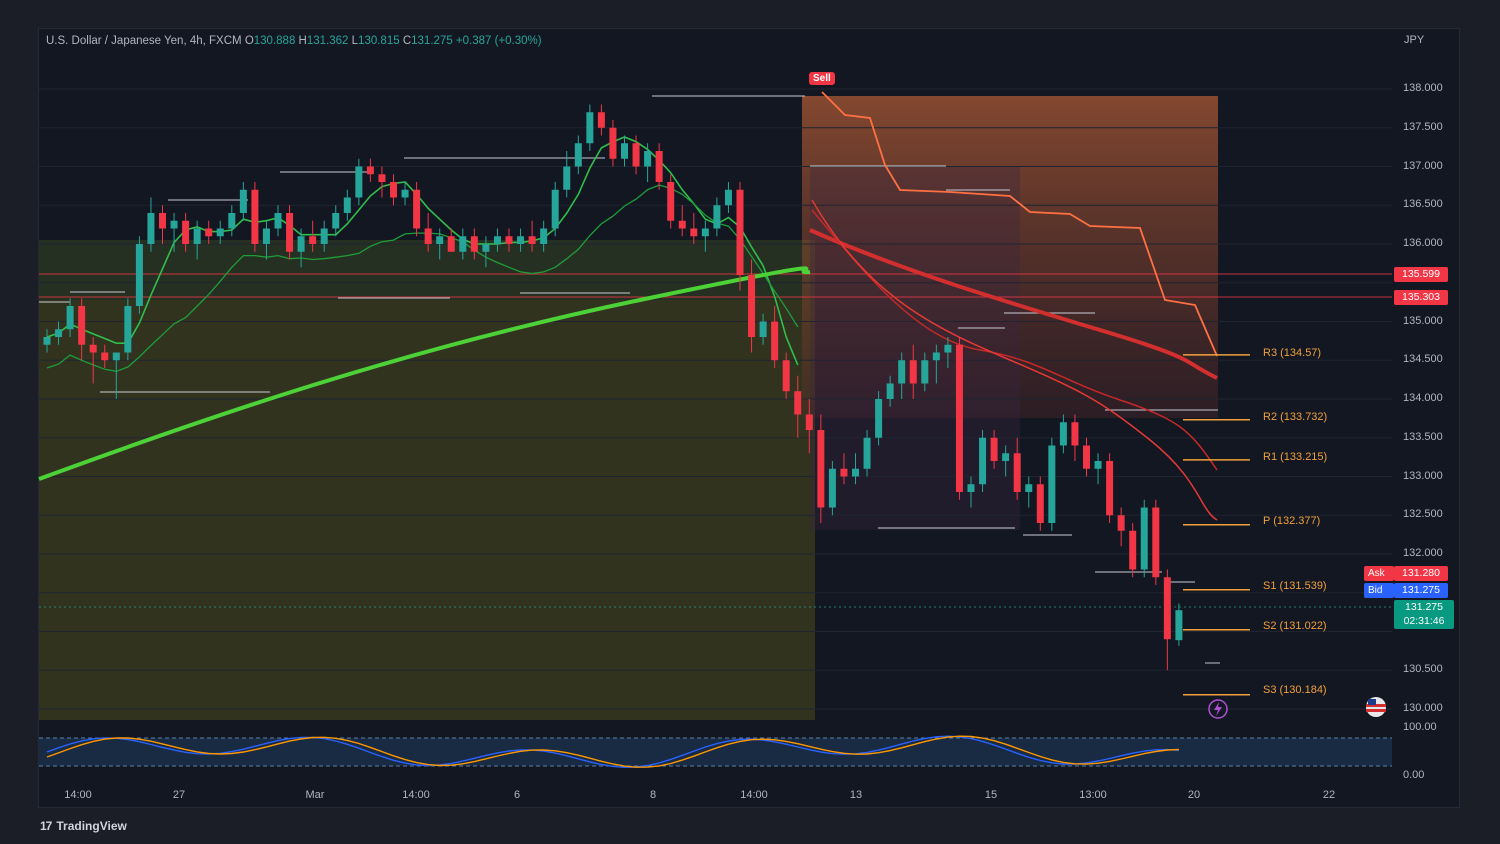 The width and height of the screenshot is (1500, 844). What do you see at coordinates (179, 795) in the screenshot?
I see `time-tick: 27` at bounding box center [179, 795].